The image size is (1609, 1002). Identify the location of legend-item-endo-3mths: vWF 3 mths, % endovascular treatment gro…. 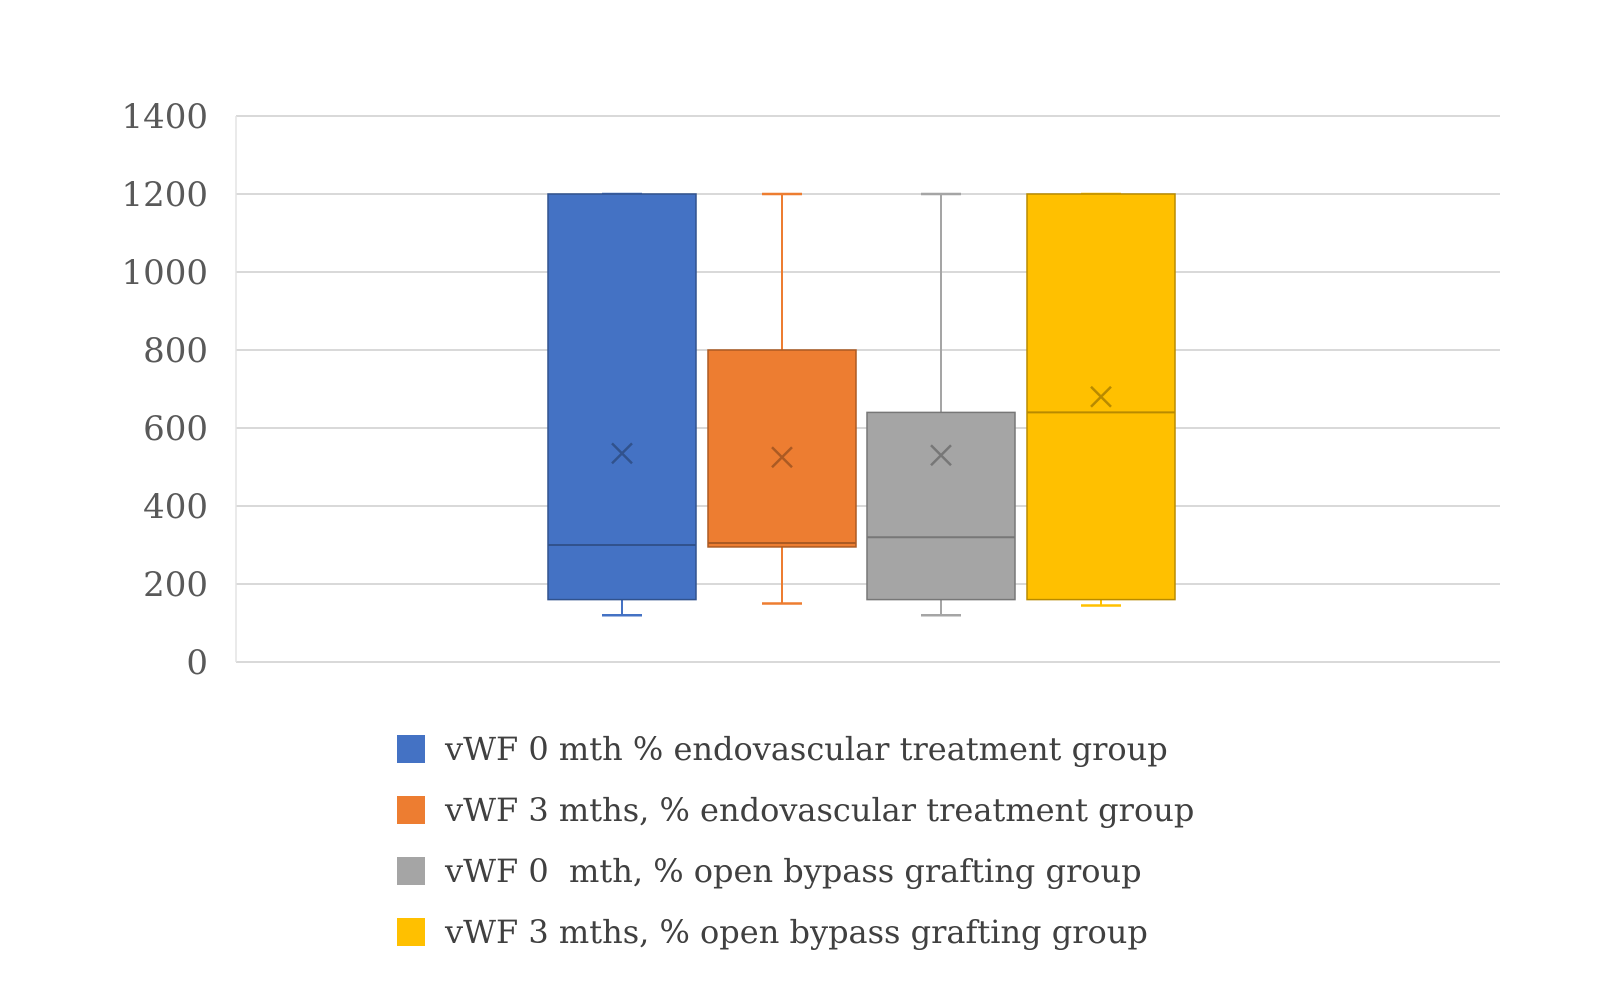
(795, 809).